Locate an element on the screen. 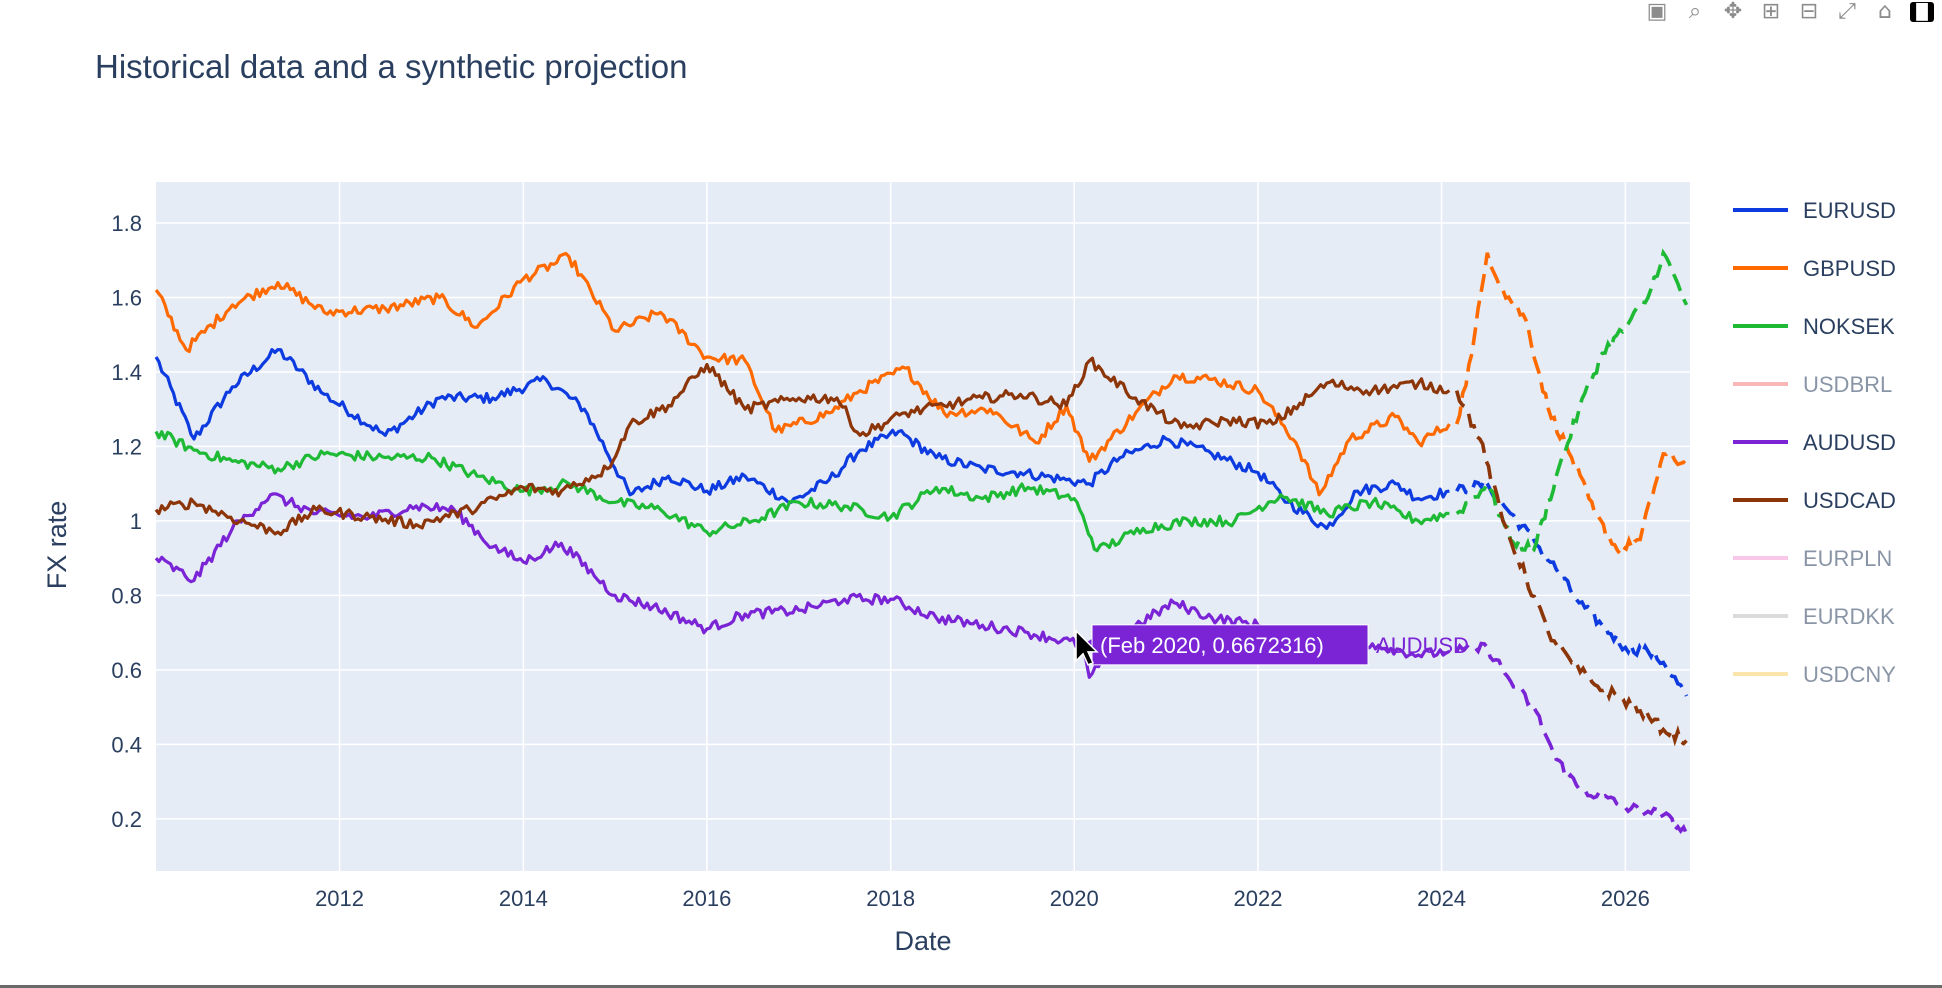 This screenshot has height=988, width=1942. y-tick-label: 1.4 is located at coordinates (126, 372).